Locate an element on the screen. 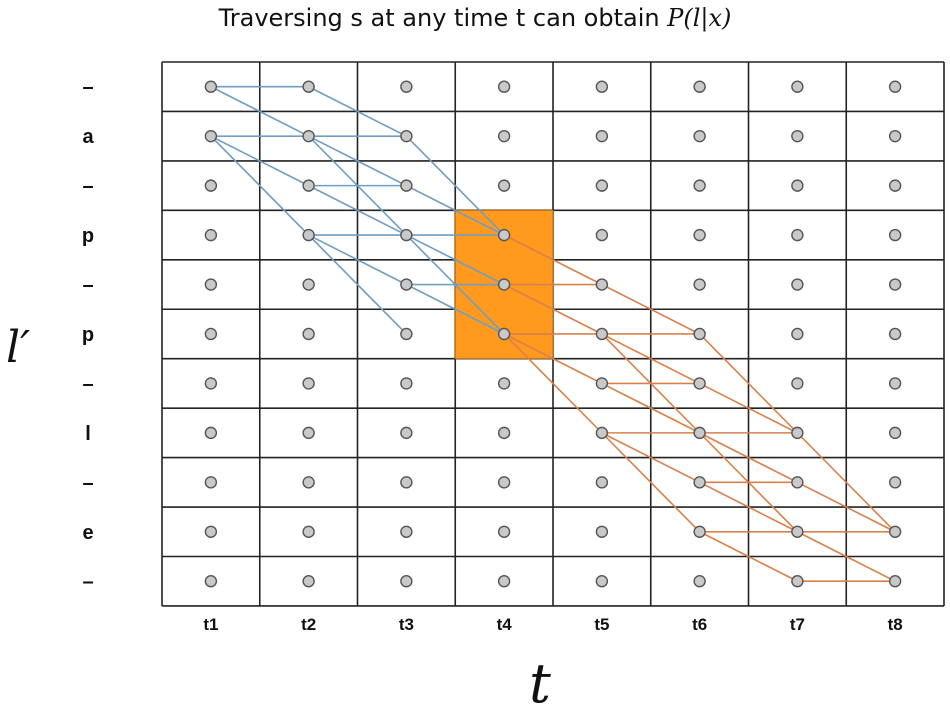  title-text: Traversing s at any time t can obtain is located at coordinates (443, 18).